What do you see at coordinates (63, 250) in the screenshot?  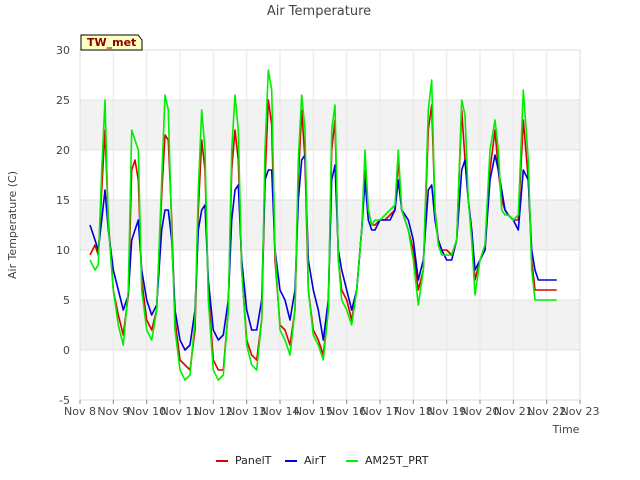 I see `y-tick-label: 10` at bounding box center [63, 250].